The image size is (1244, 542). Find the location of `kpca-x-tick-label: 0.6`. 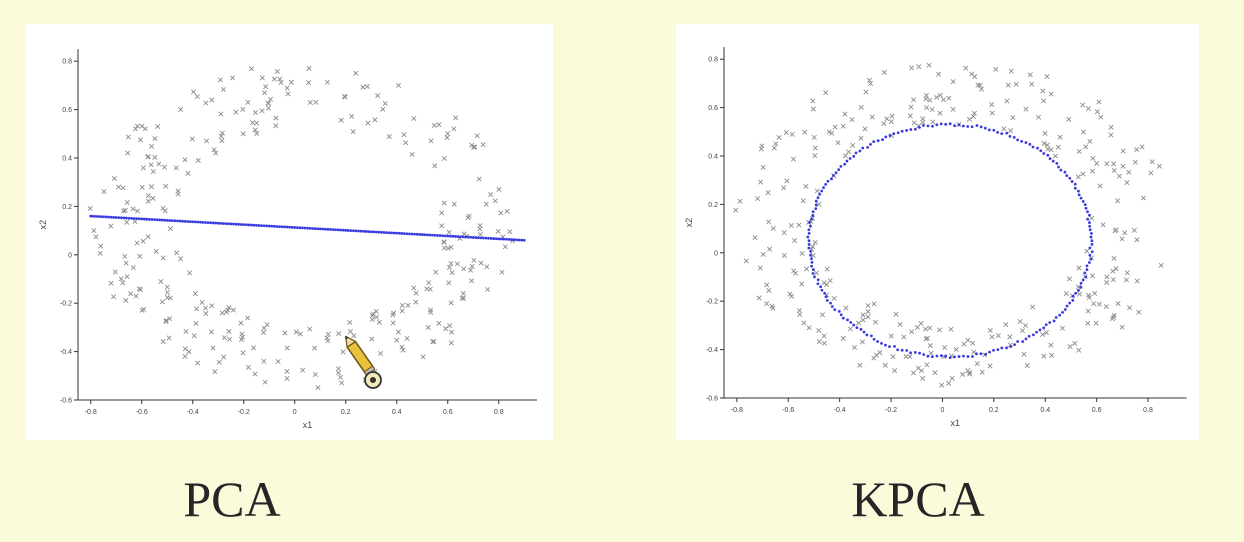

kpca-x-tick-label: 0.6 is located at coordinates (1097, 410).